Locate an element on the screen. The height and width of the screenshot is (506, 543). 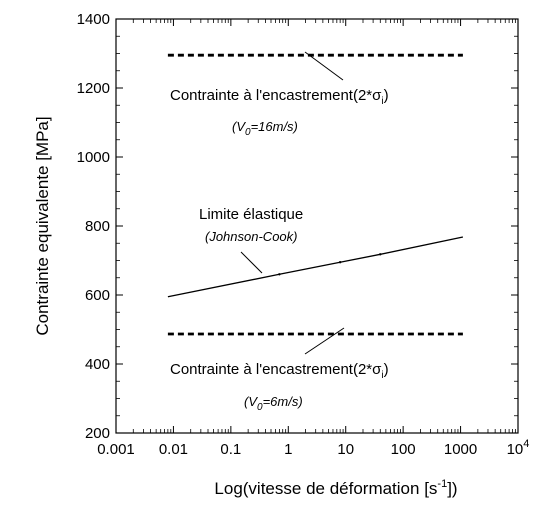
annotation-lower-sub-pre: (V is located at coordinates (251, 401).